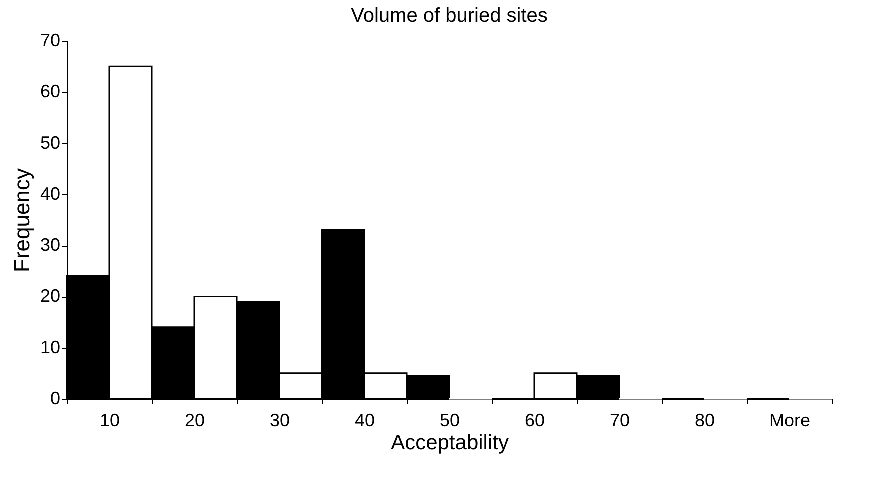  I want to click on y-tick-label: 70, so click(50, 40).